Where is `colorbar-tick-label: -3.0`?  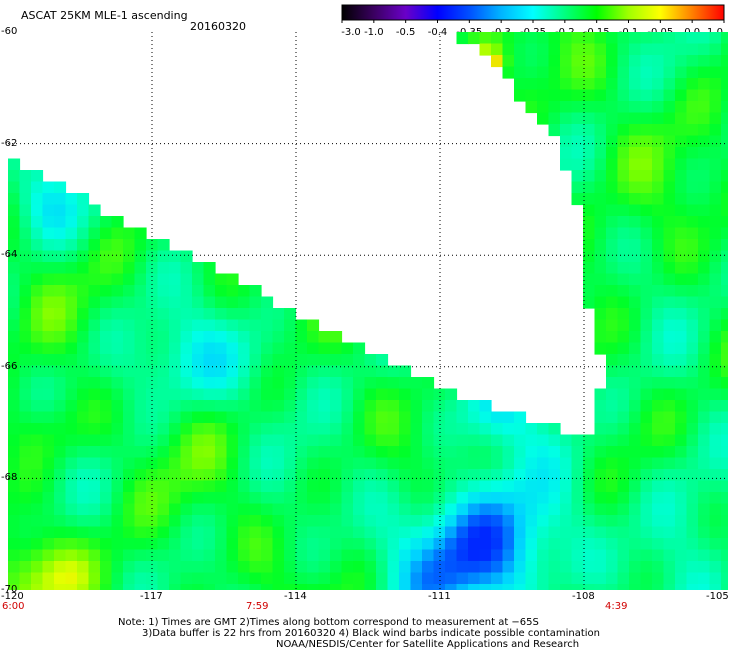 colorbar-tick-label: -3.0 is located at coordinates (351, 32).